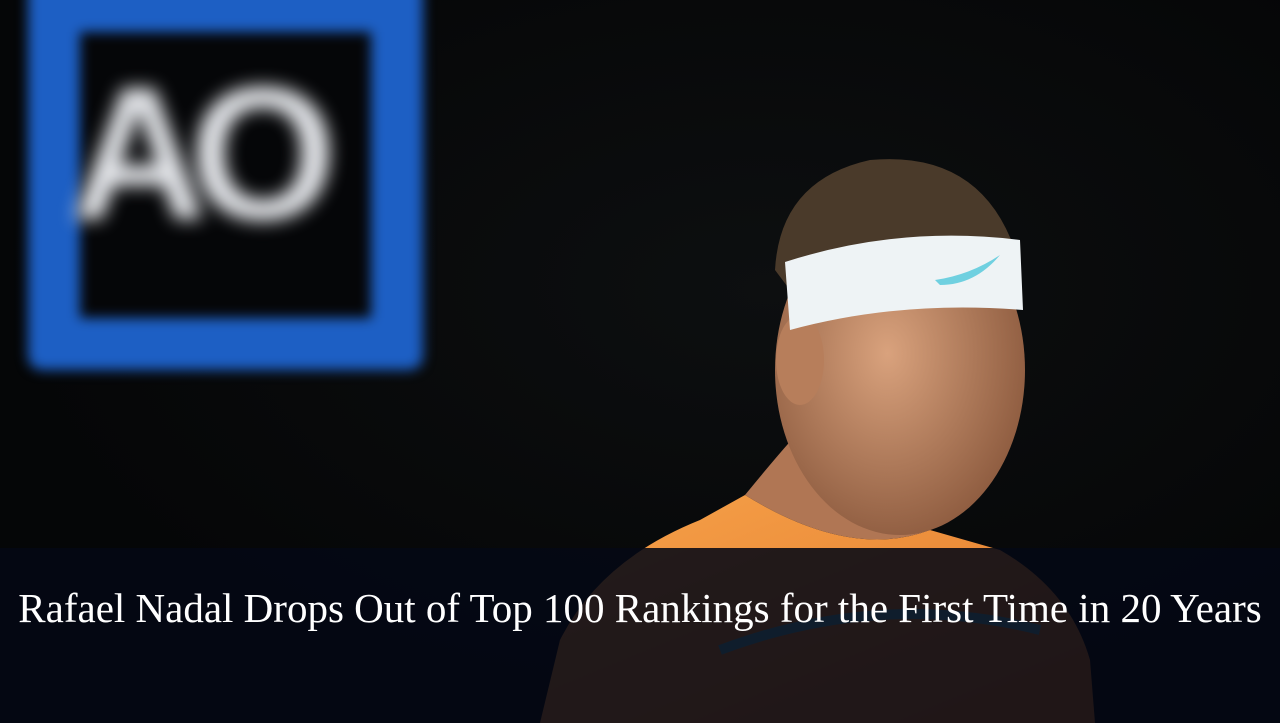  I want to click on ear, so click(800, 360).